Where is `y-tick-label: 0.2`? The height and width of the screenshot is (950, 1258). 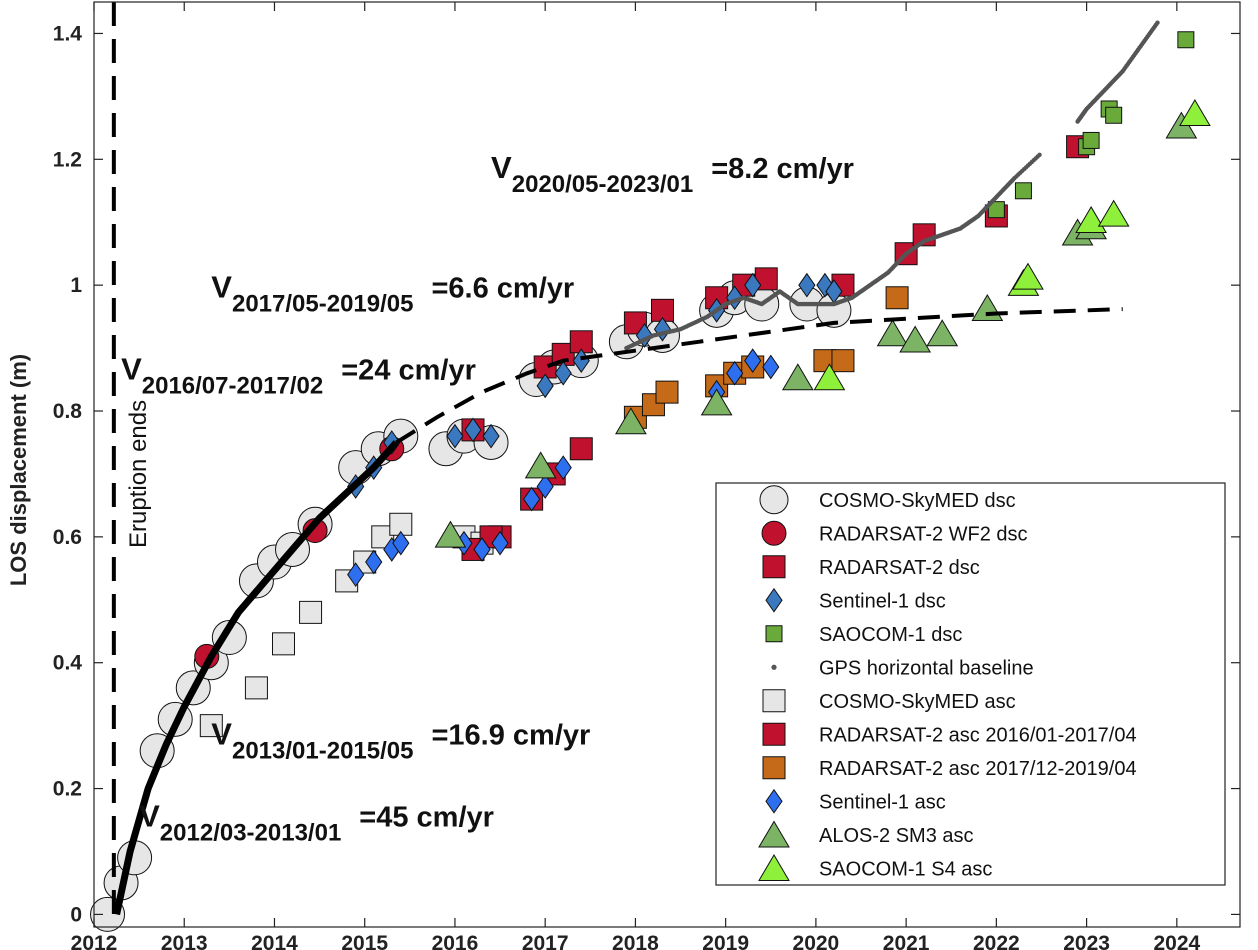 y-tick-label: 0.2 is located at coordinates (67, 789).